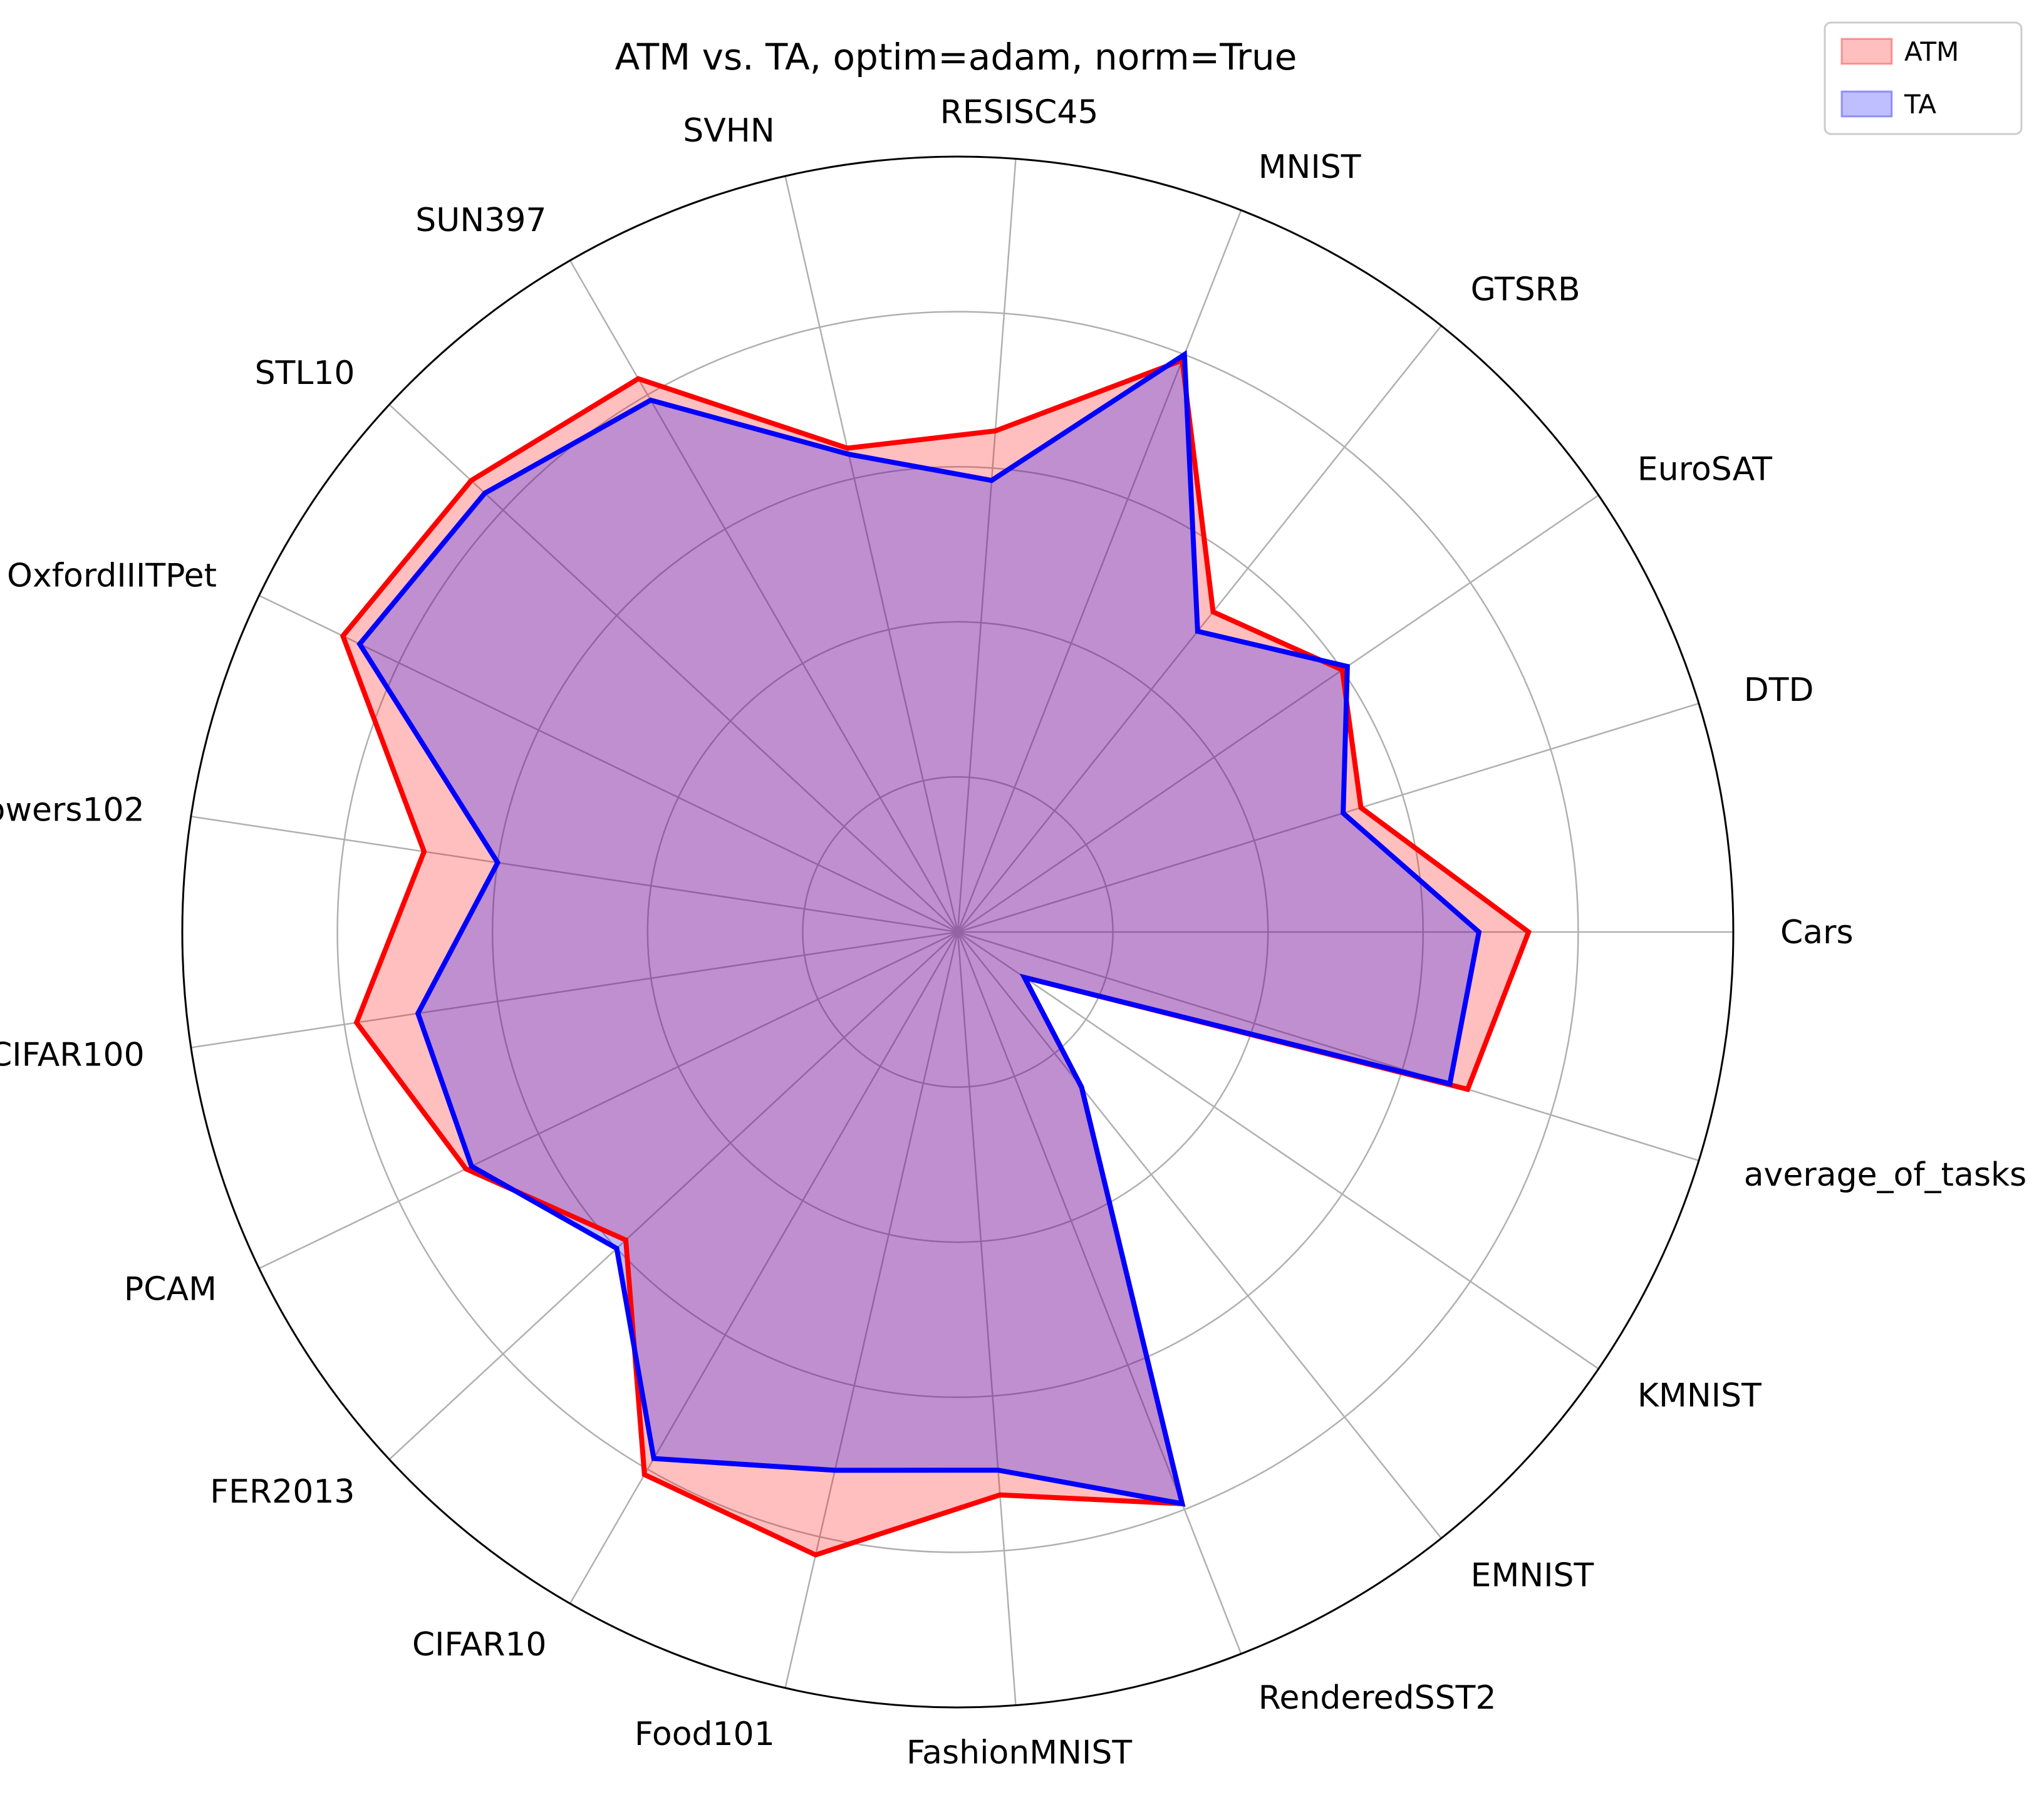 Image resolution: width=2044 pixels, height=1797 pixels. Describe the element at coordinates (1920, 104) in the screenshot. I see `legend-label-ta: TA` at that location.